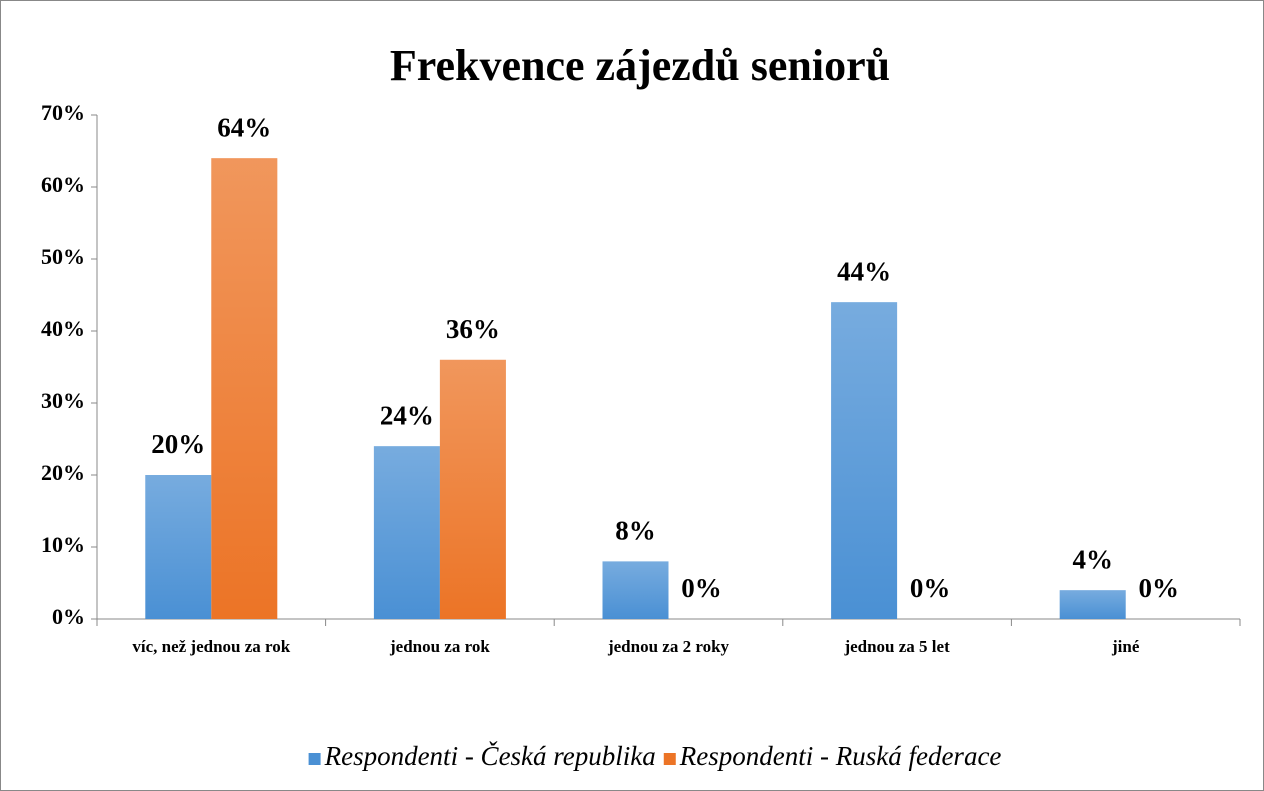 The image size is (1264, 791). Describe the element at coordinates (211, 646) in the screenshot. I see `x-tick-label: víc, než jednou za rok` at that location.